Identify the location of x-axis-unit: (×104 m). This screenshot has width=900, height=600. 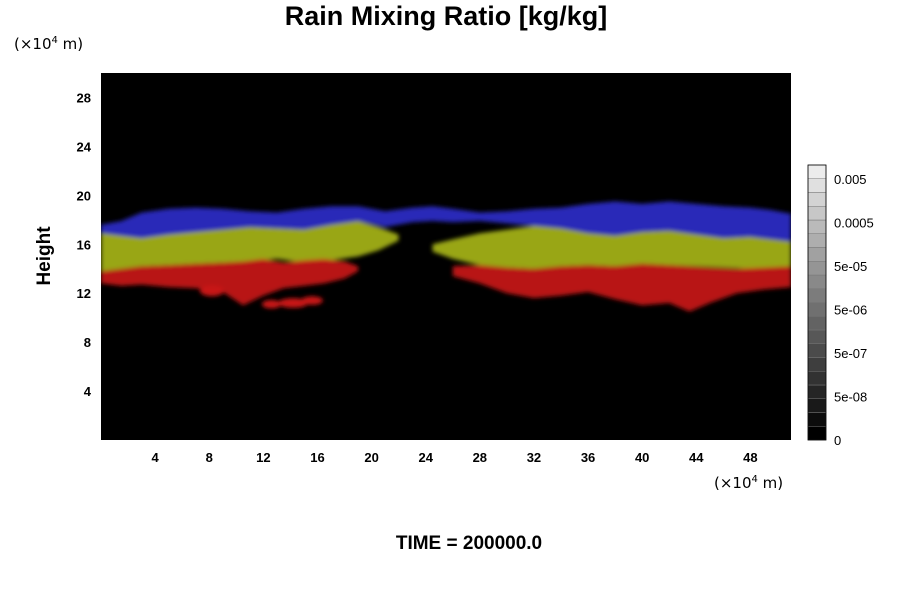
(748, 483).